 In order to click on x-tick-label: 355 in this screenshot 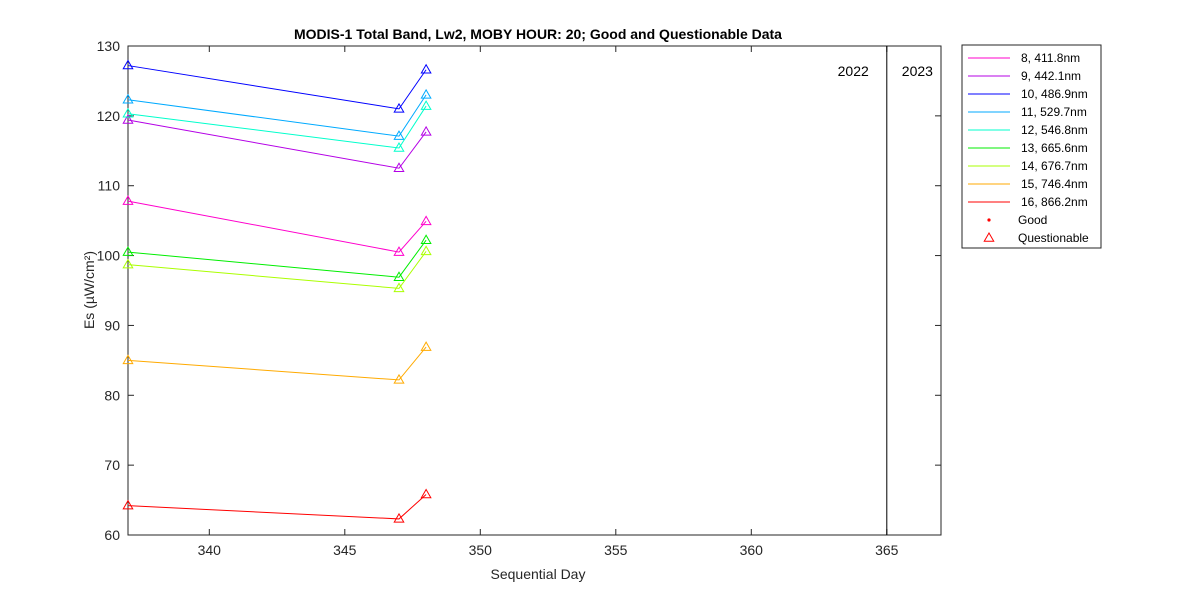, I will do `click(616, 550)`.